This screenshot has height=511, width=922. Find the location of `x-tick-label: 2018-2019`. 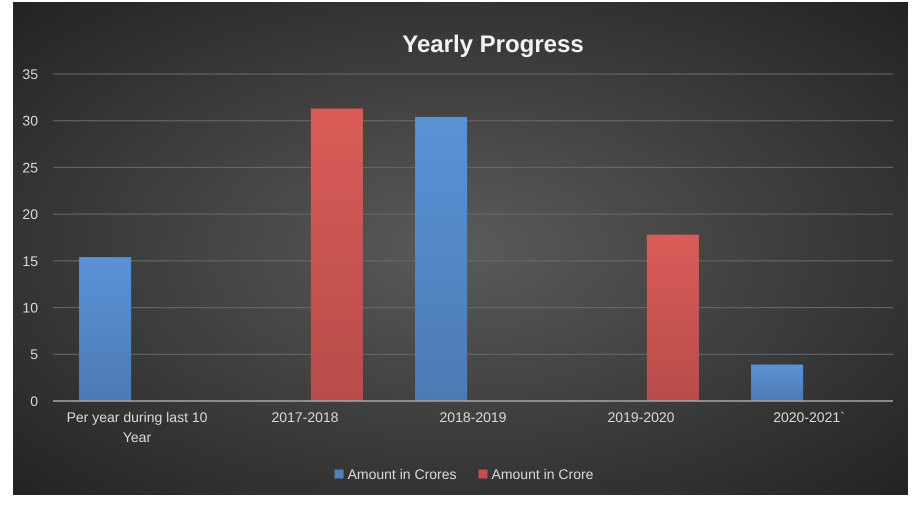

x-tick-label: 2018-2019 is located at coordinates (473, 417).